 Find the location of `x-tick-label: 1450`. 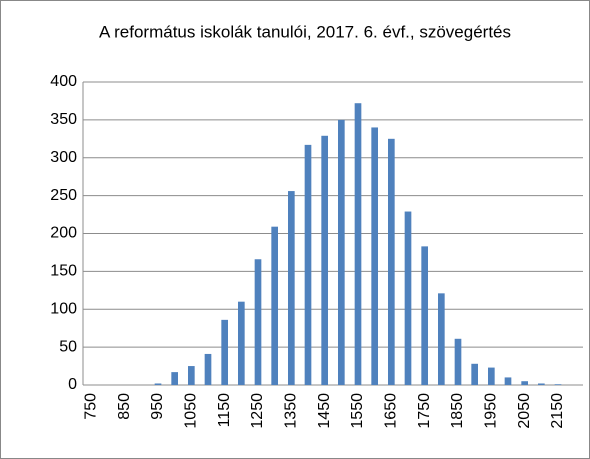

x-tick-label: 1450 is located at coordinates (324, 411).